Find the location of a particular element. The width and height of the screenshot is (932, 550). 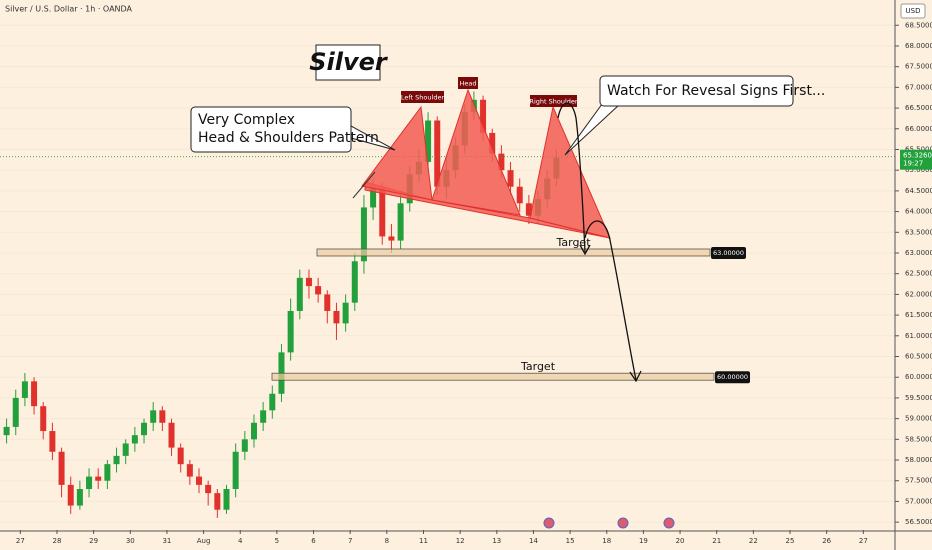

last-price-box is located at coordinates (916, 159).